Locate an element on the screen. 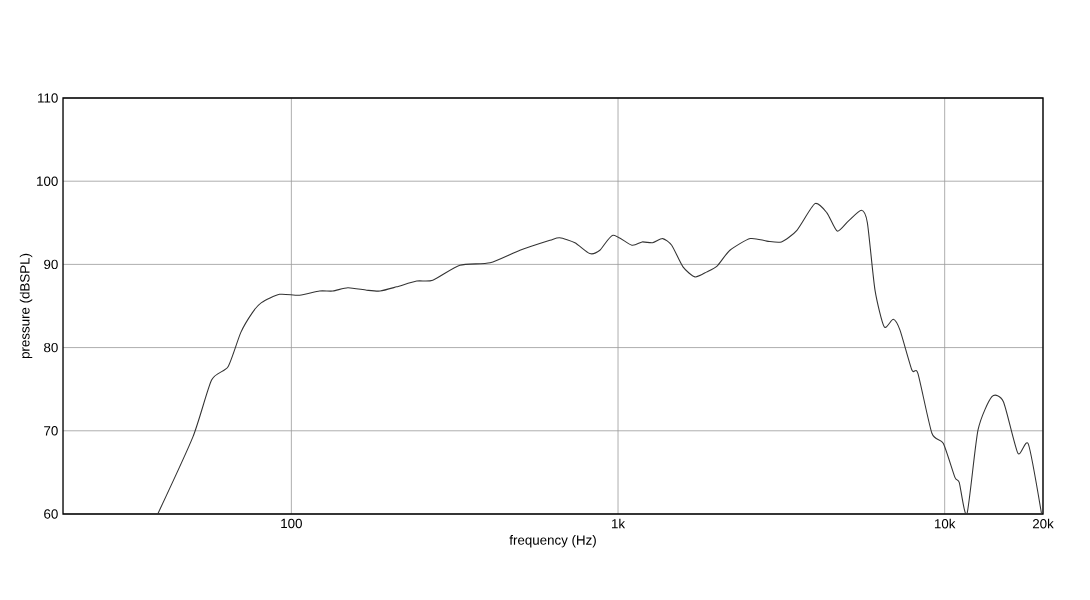 This screenshot has width=1090, height=600. y-tick-label: 60 is located at coordinates (51, 514).